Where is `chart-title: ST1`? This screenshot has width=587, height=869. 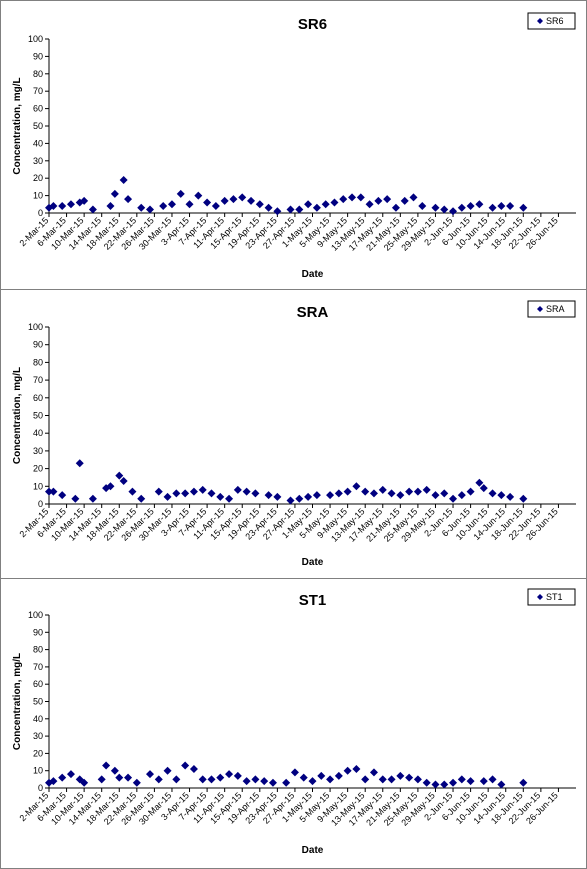
chart-title: ST1 is located at coordinates (313, 600).